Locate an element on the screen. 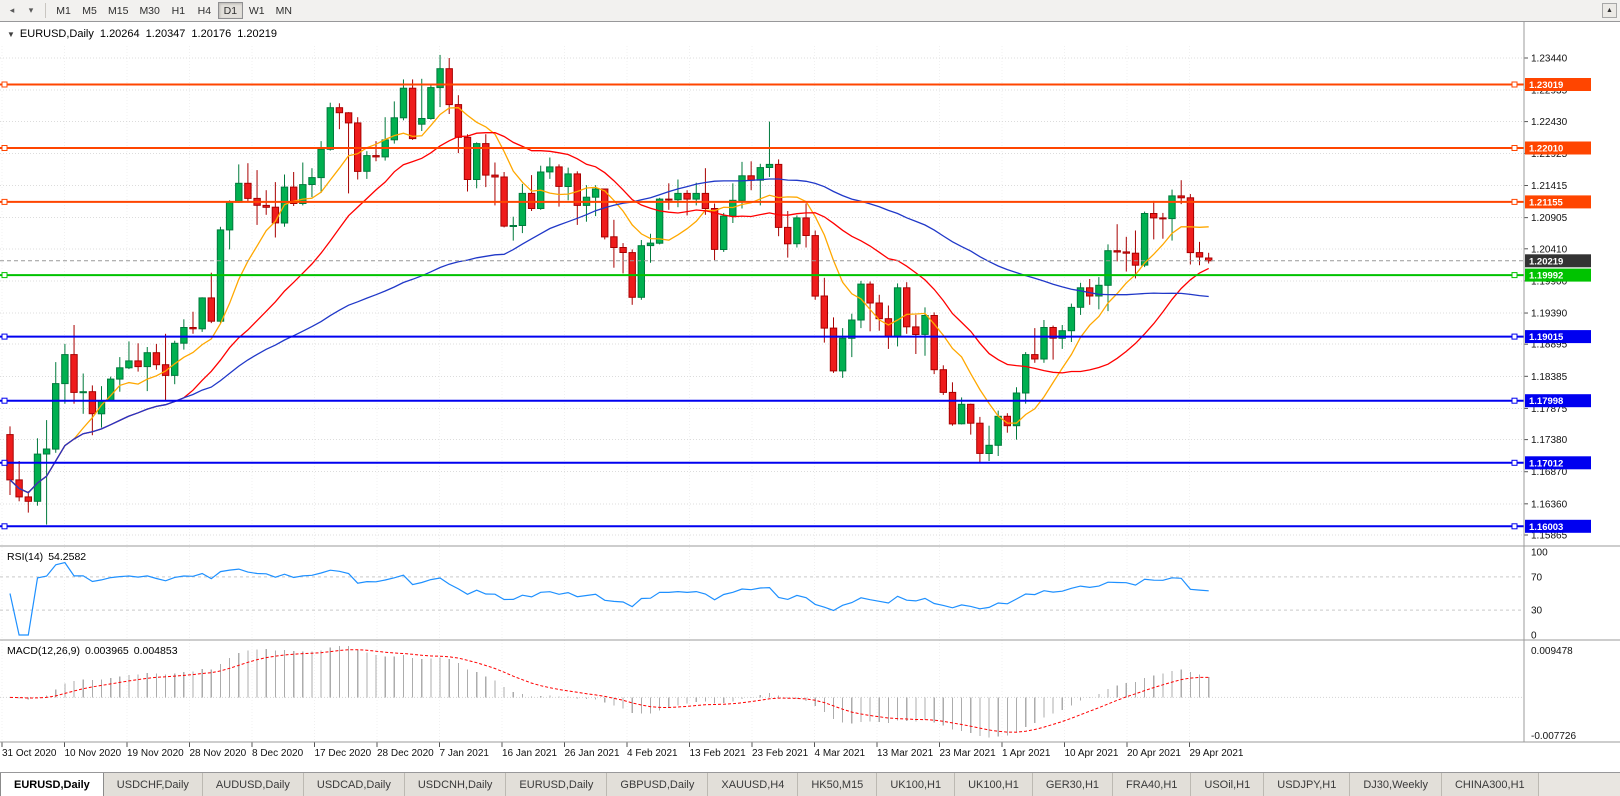  timeframe-h4: H4 is located at coordinates (204, 10).